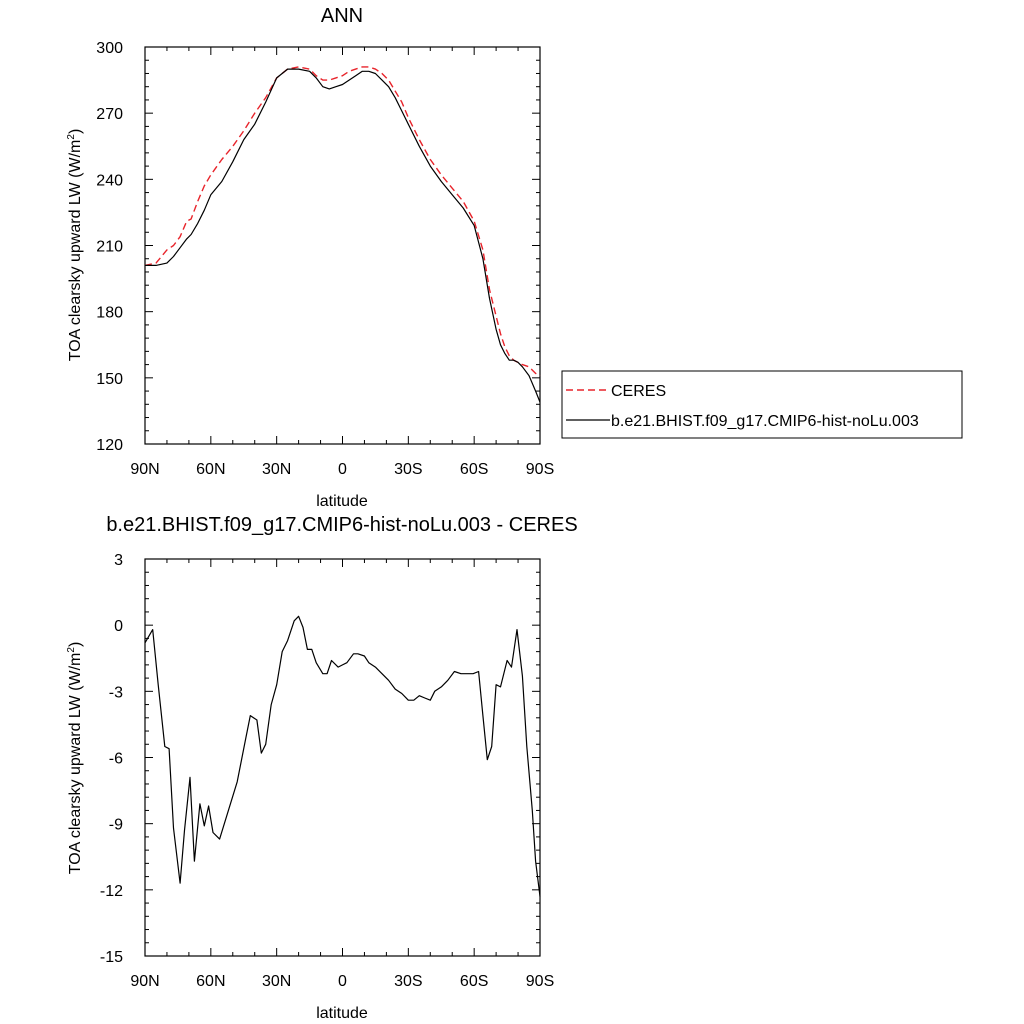 The width and height of the screenshot is (1024, 1024). I want to click on top-chart-title: ANN, so click(342, 16).